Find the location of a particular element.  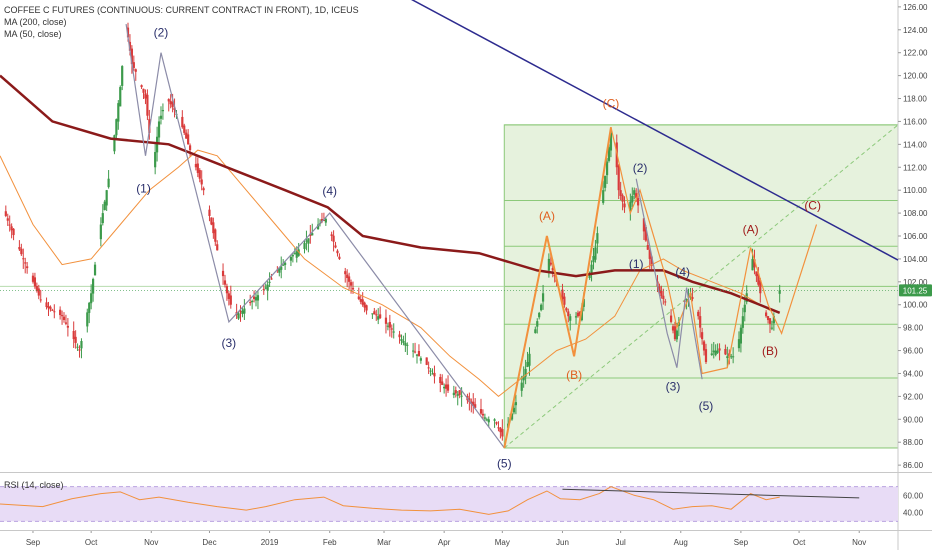

legend-ma200: MA (200, close) is located at coordinates (35, 22).